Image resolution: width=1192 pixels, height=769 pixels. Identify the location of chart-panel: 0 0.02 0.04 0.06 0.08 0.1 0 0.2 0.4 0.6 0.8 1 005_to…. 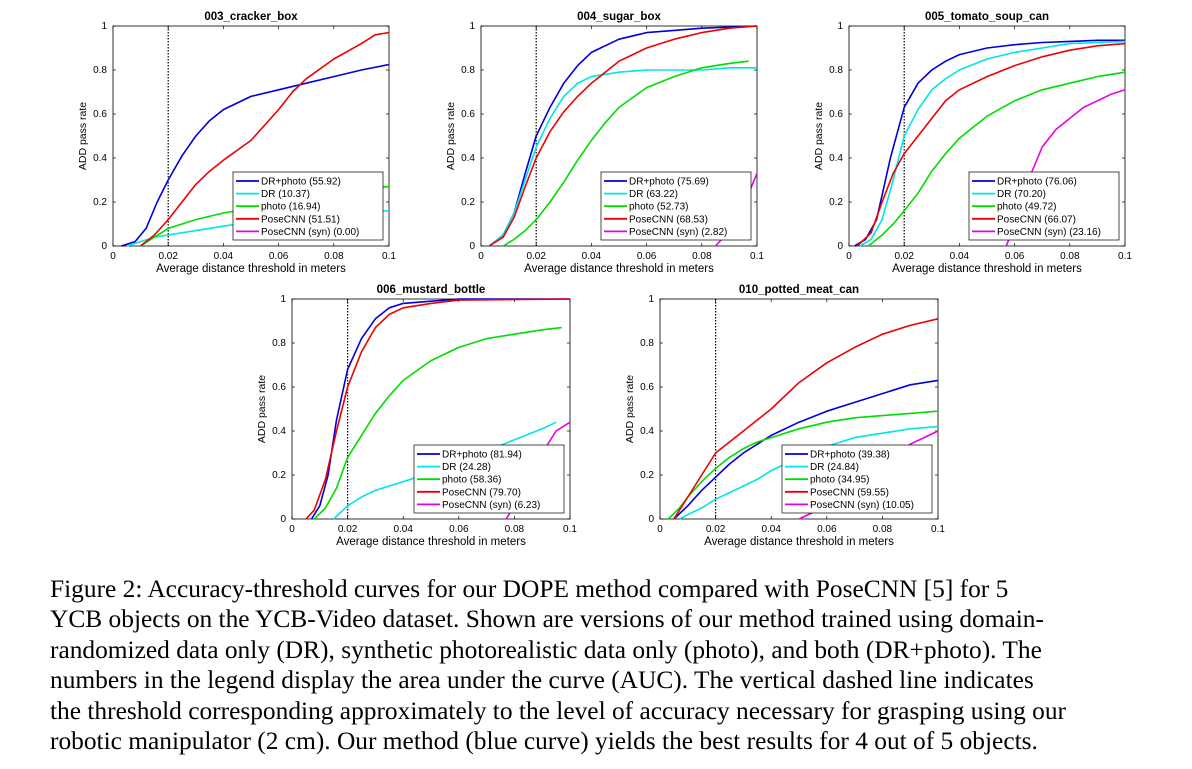
(972, 143).